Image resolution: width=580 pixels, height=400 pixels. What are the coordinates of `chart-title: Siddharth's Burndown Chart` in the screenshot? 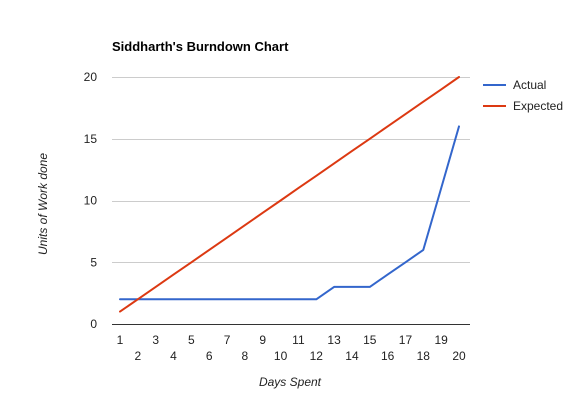 It's located at (200, 46).